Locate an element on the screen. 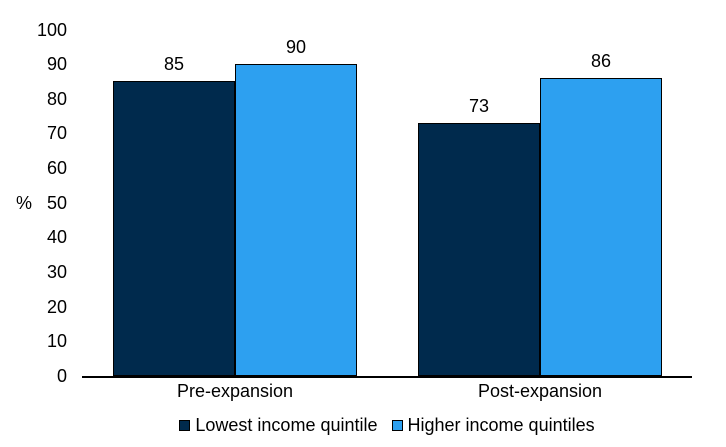  y-axis-tick-label: 50 is located at coordinates (56, 203).